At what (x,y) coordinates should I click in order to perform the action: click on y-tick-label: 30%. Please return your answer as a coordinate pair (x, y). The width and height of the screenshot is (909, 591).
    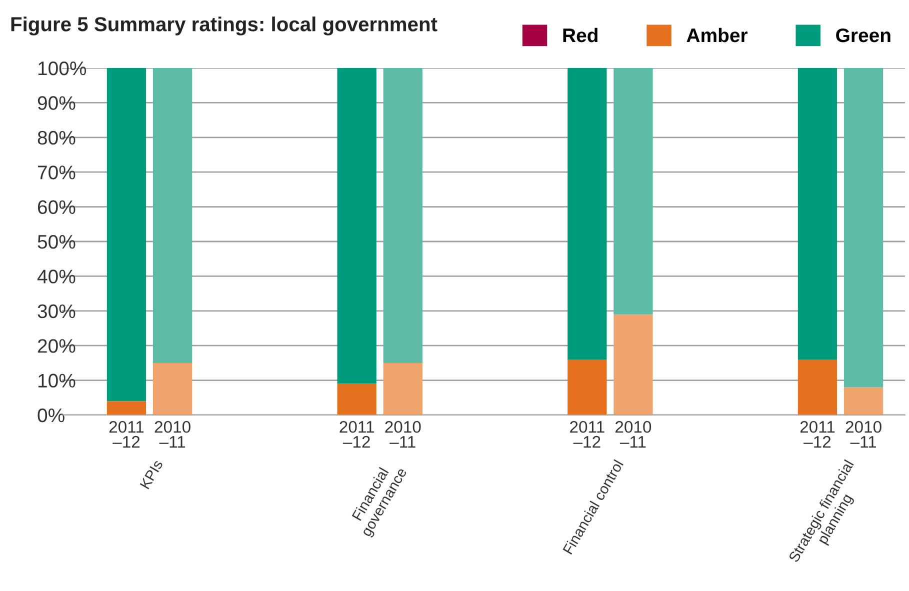
    Looking at the image, I should click on (57, 311).